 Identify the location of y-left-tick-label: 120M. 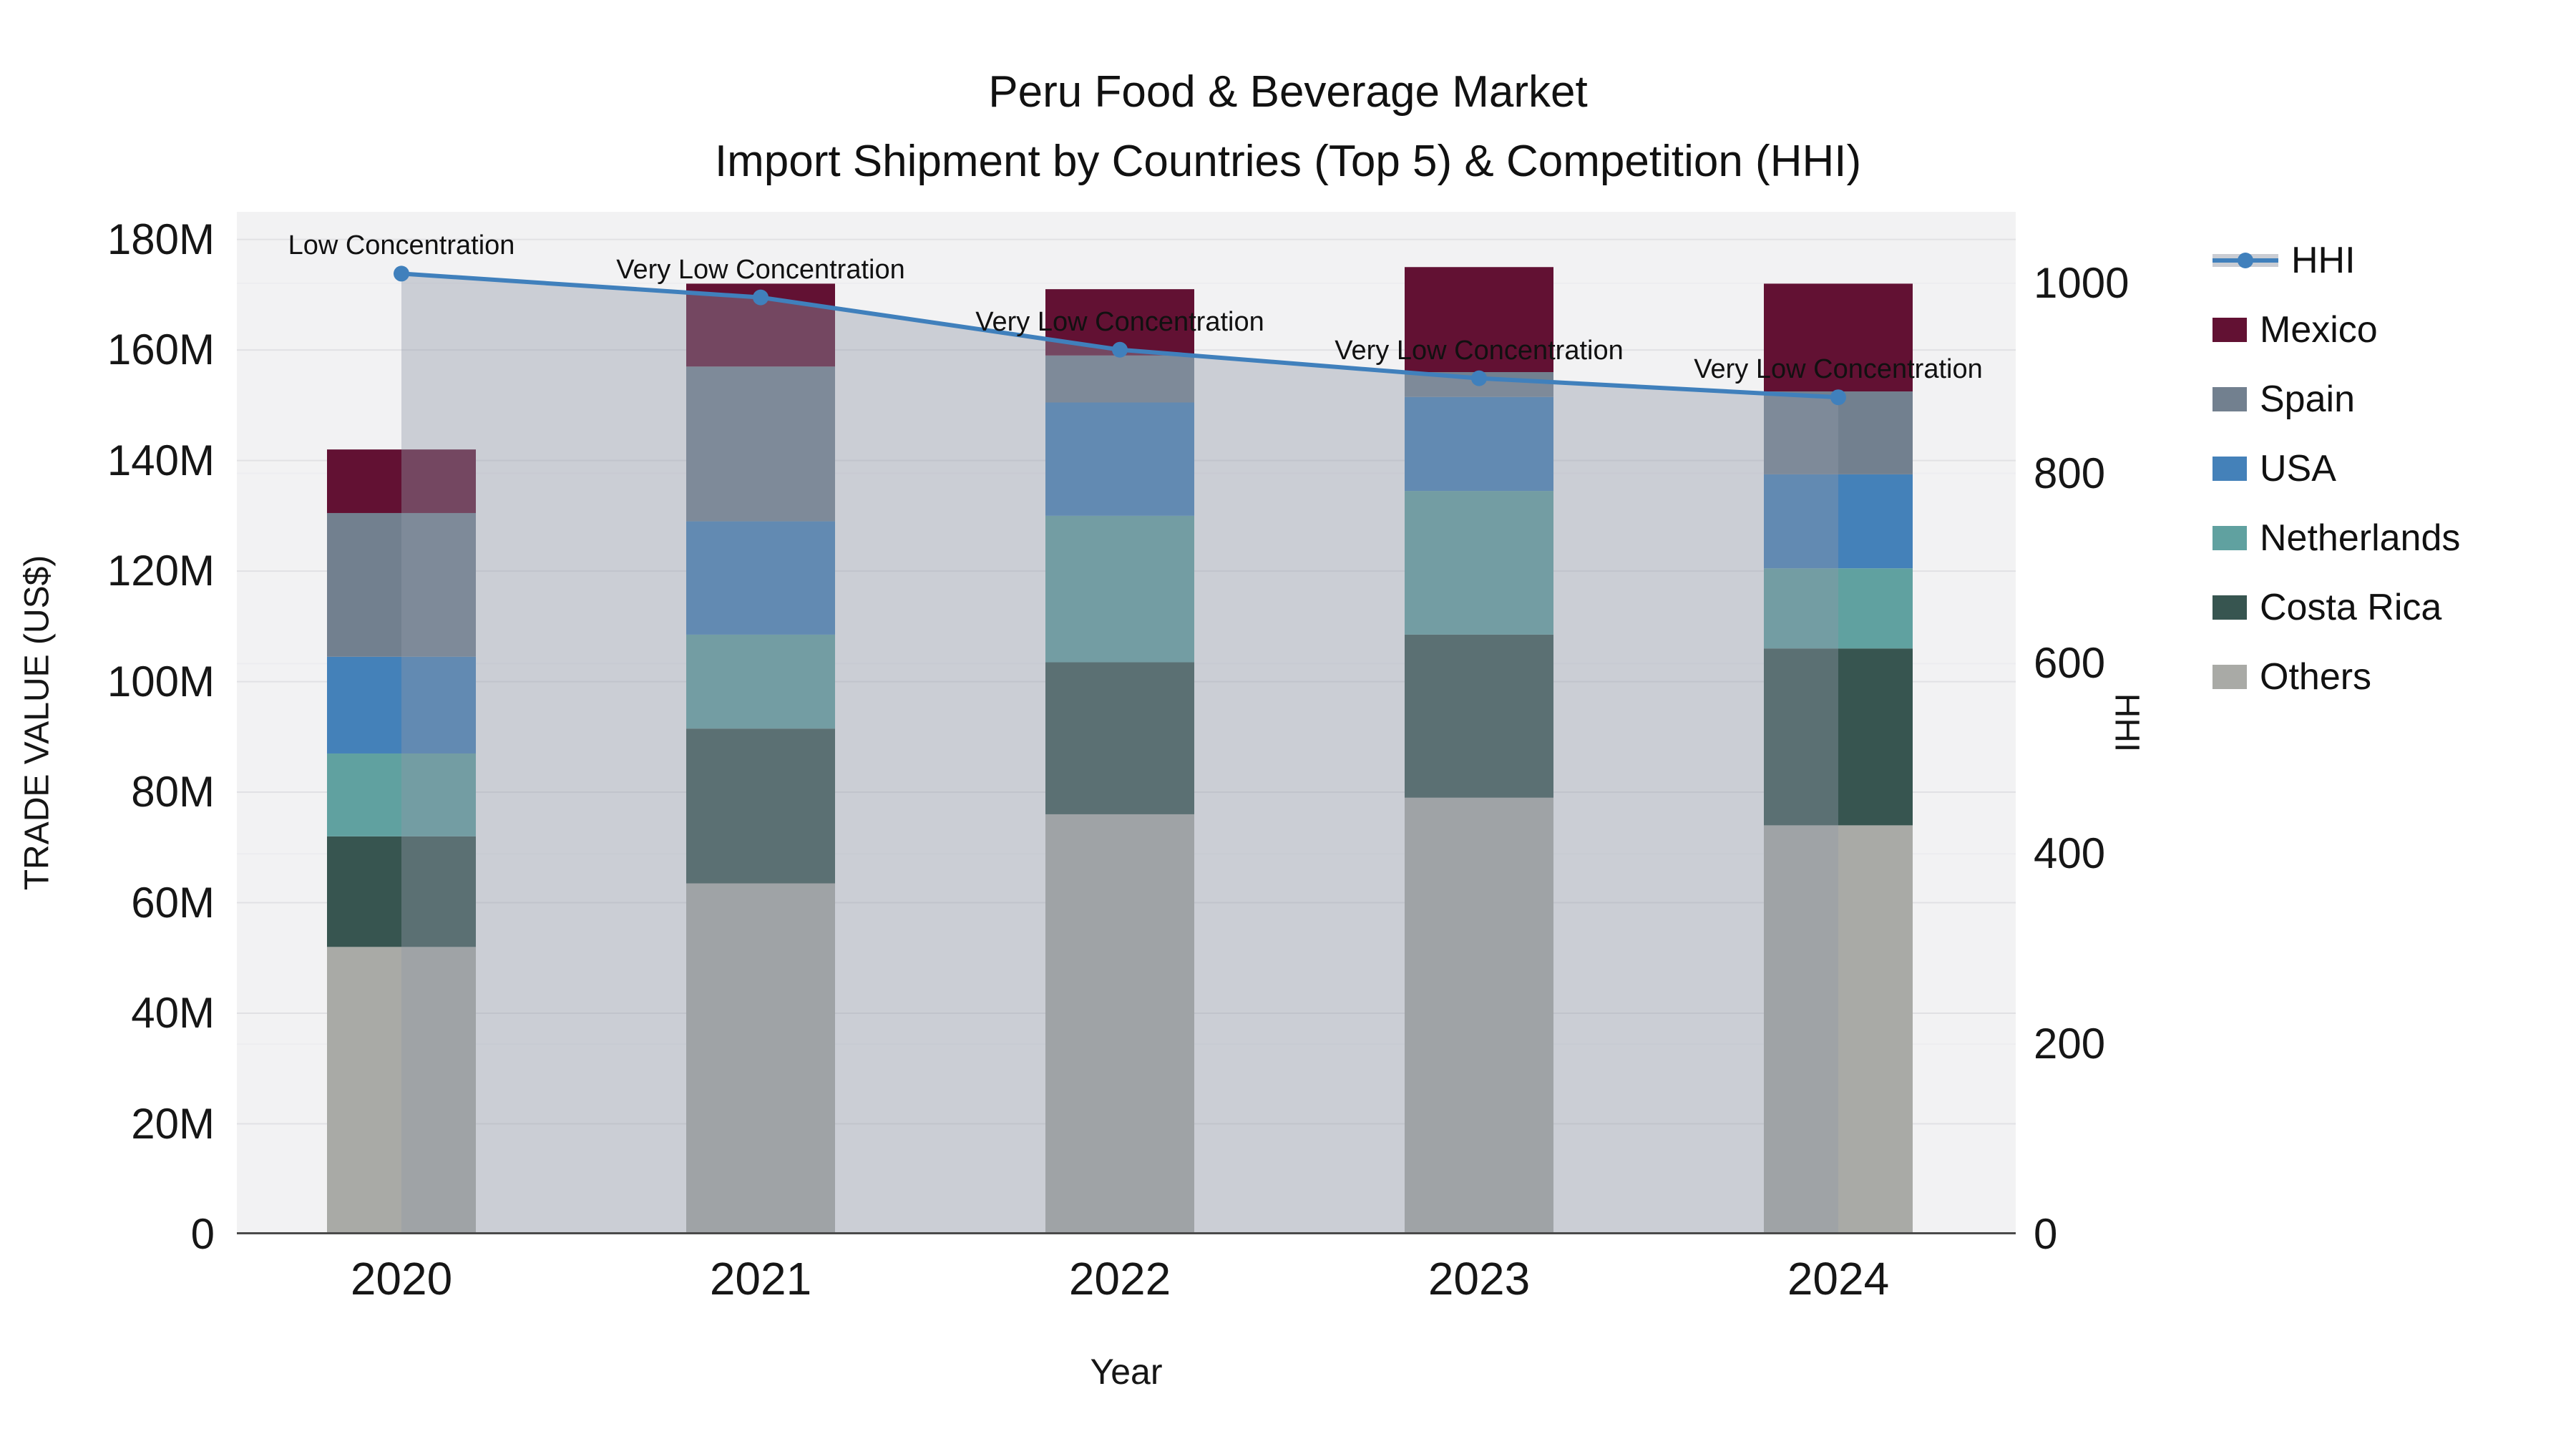
(161, 571).